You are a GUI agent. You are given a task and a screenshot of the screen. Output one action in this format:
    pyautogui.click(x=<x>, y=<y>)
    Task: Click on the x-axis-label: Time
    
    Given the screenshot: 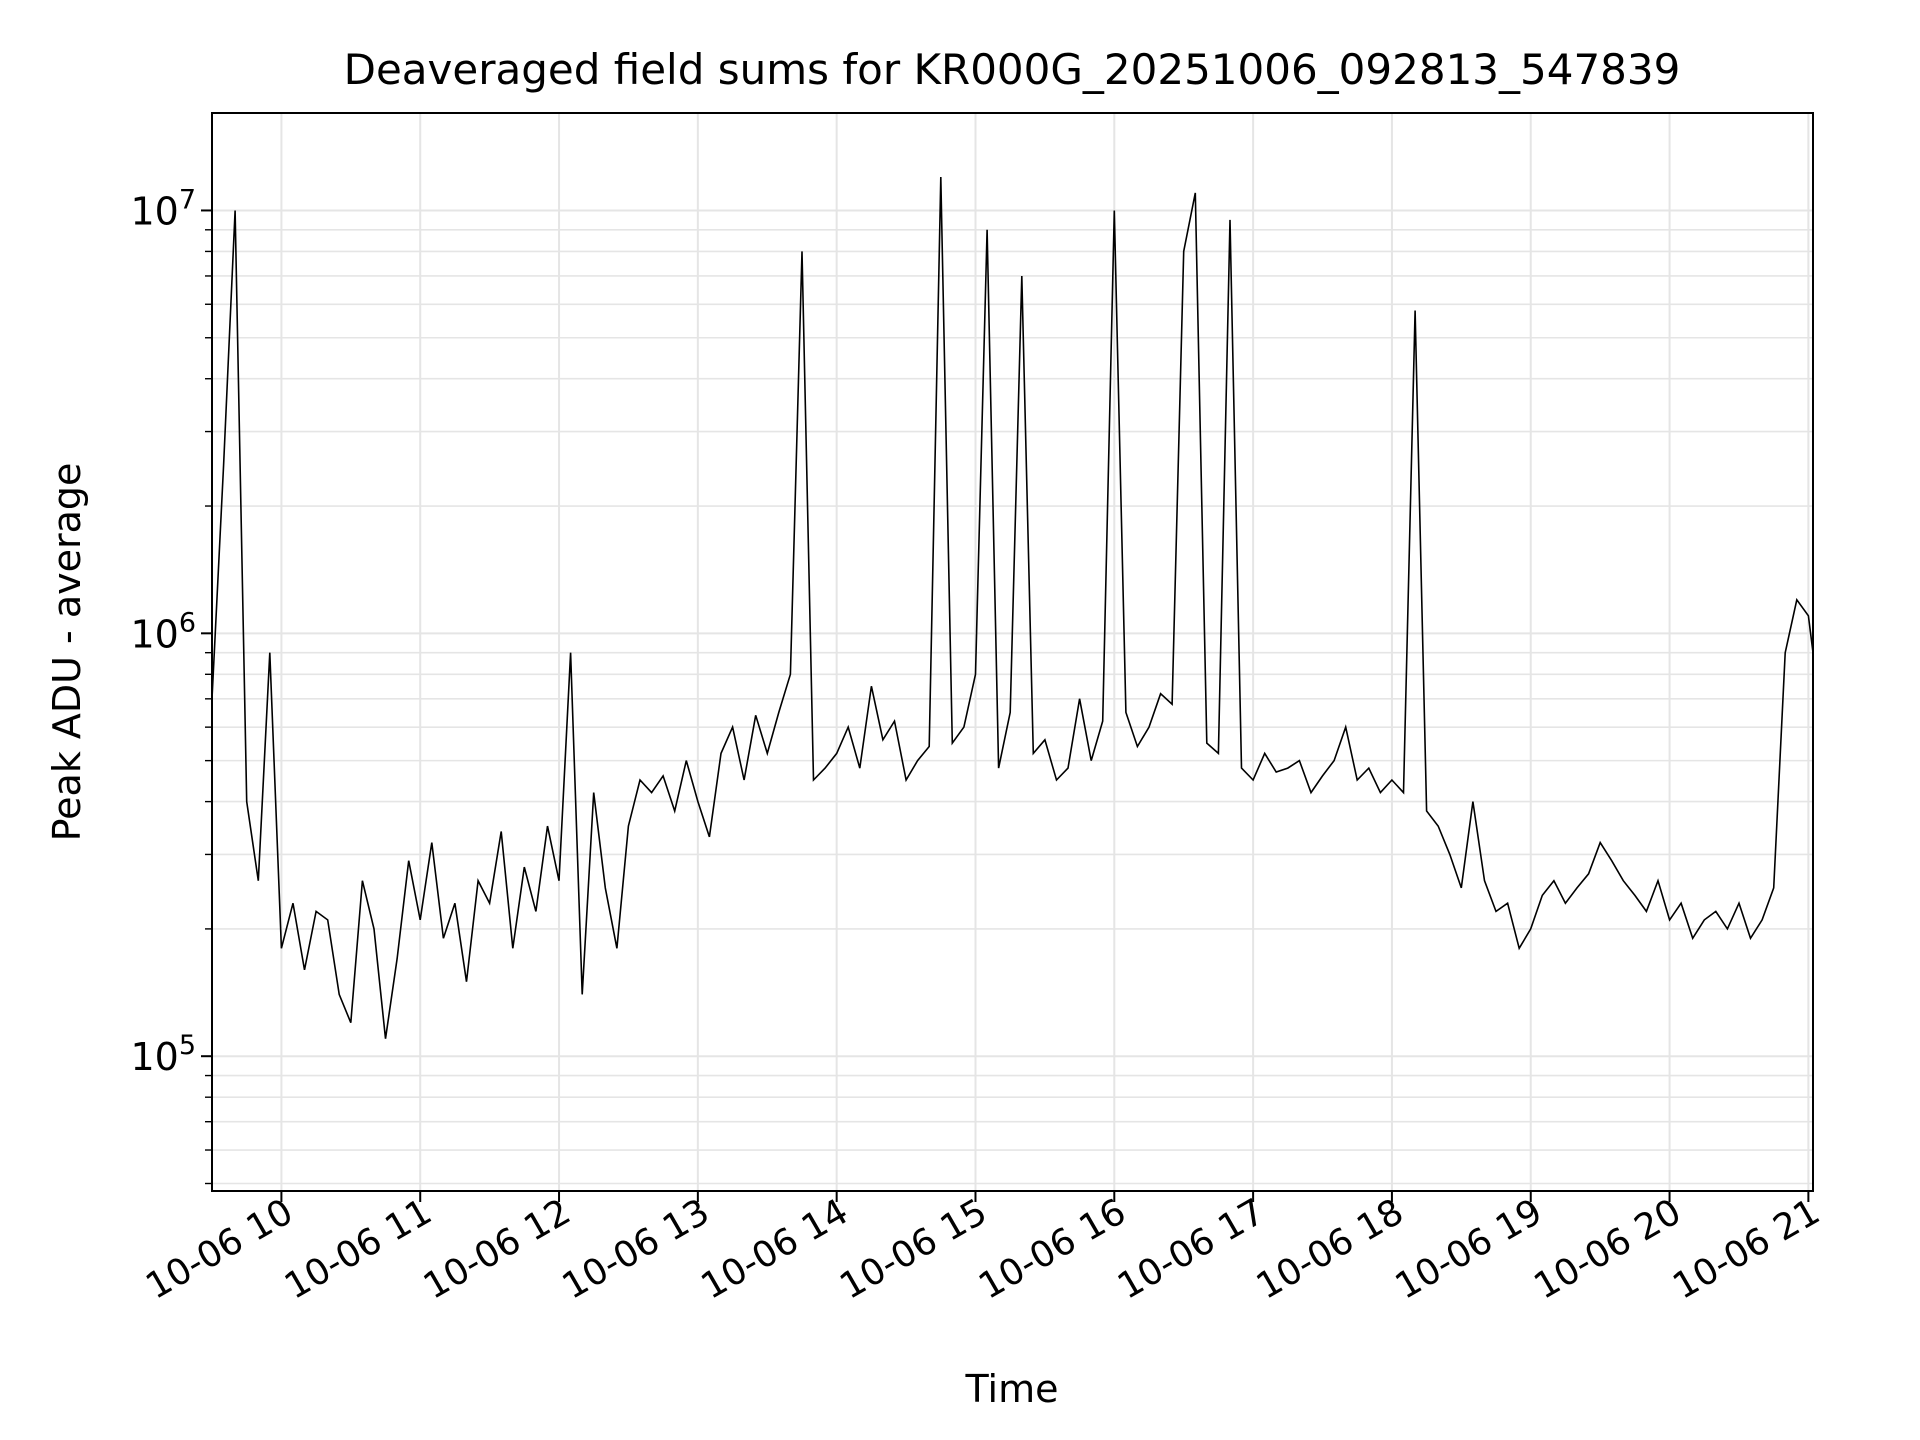 What is the action you would take?
    pyautogui.click(x=1012, y=1389)
    